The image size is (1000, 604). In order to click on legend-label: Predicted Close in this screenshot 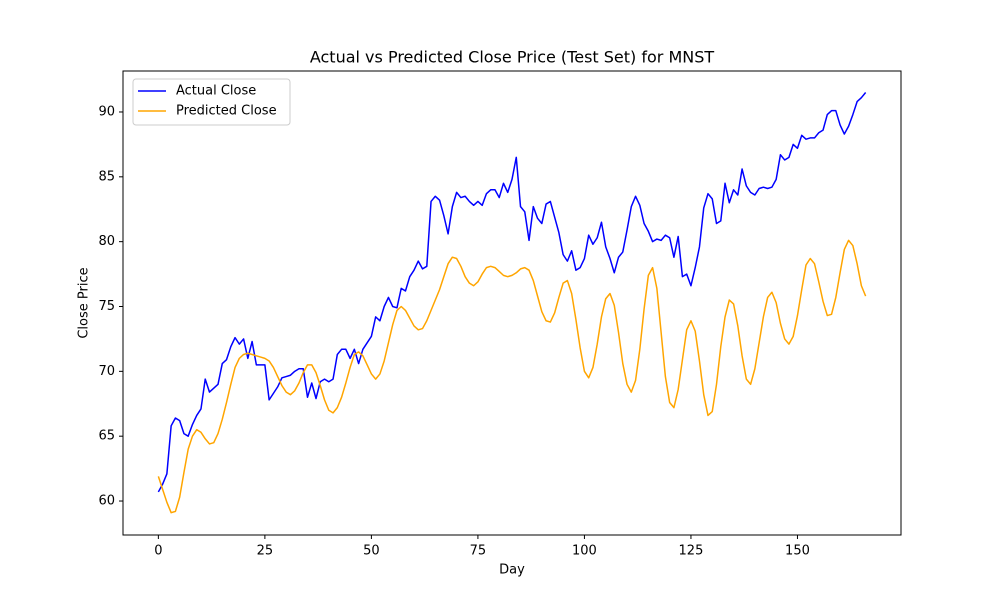, I will do `click(226, 111)`.